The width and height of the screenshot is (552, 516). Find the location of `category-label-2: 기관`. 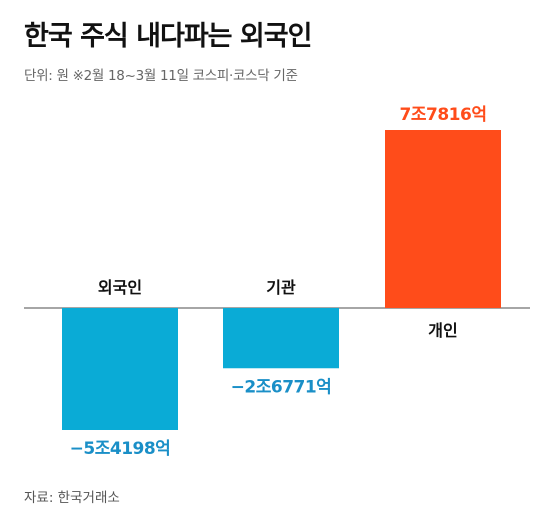

category-label-2: 기관 is located at coordinates (281, 287).